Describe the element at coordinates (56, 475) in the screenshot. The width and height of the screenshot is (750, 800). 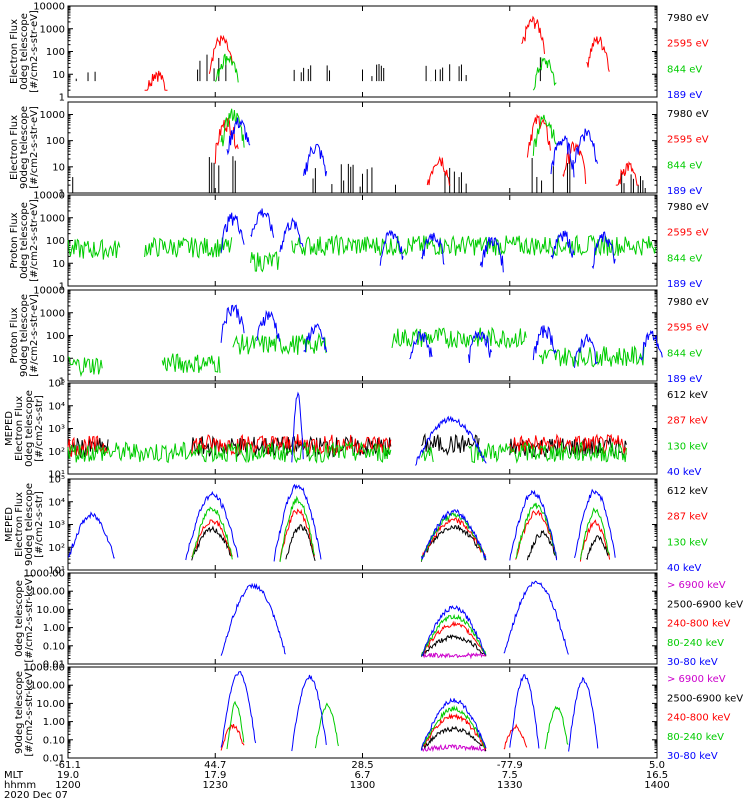
I see `y-tick-label: 10¹` at that location.